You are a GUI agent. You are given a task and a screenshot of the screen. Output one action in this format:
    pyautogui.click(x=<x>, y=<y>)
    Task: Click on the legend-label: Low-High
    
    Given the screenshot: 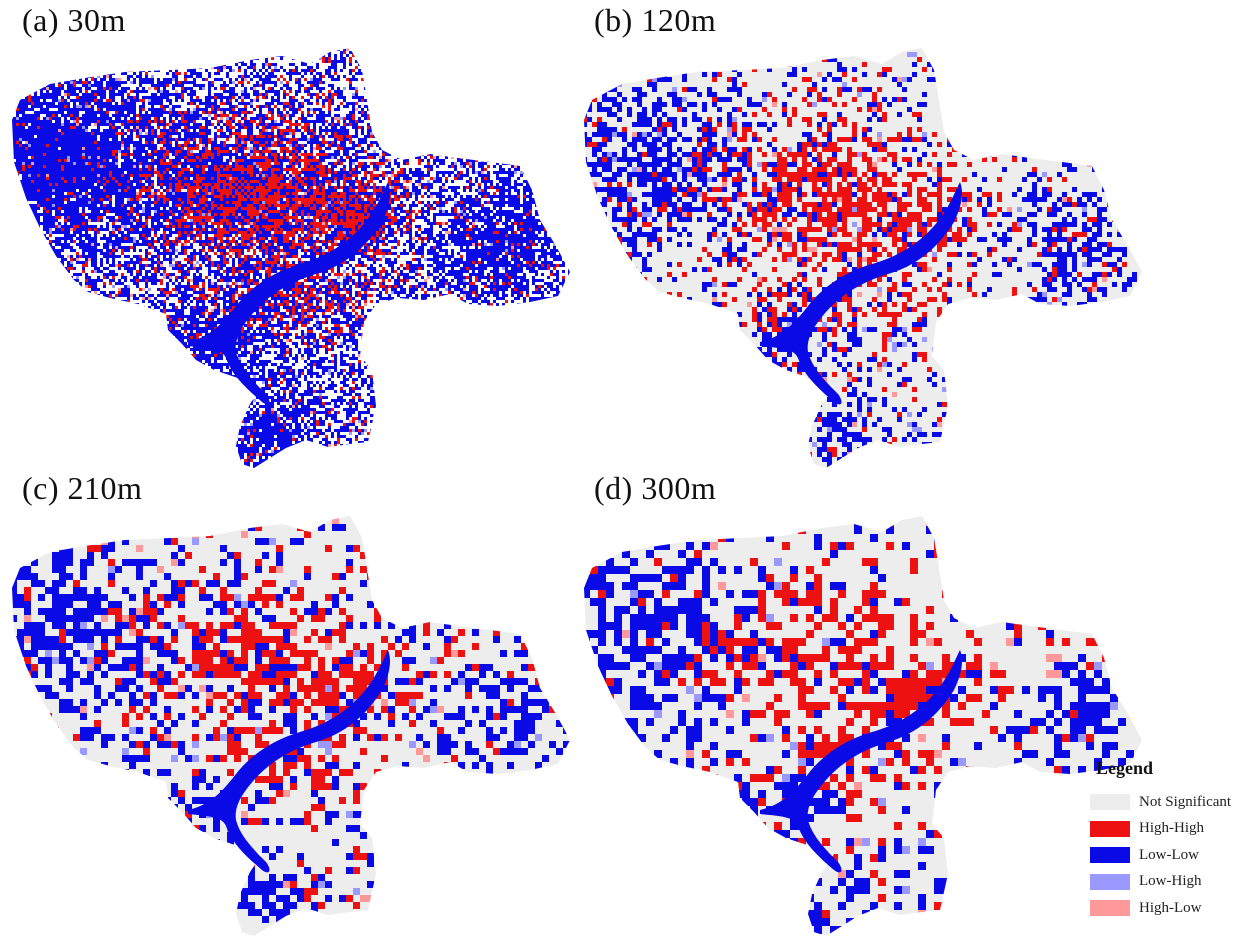 What is the action you would take?
    pyautogui.click(x=1170, y=881)
    